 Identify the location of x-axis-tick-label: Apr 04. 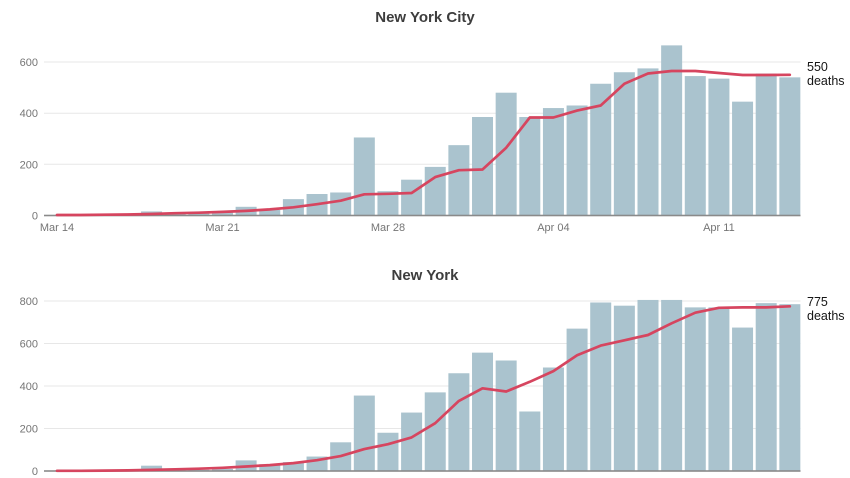
(553, 228).